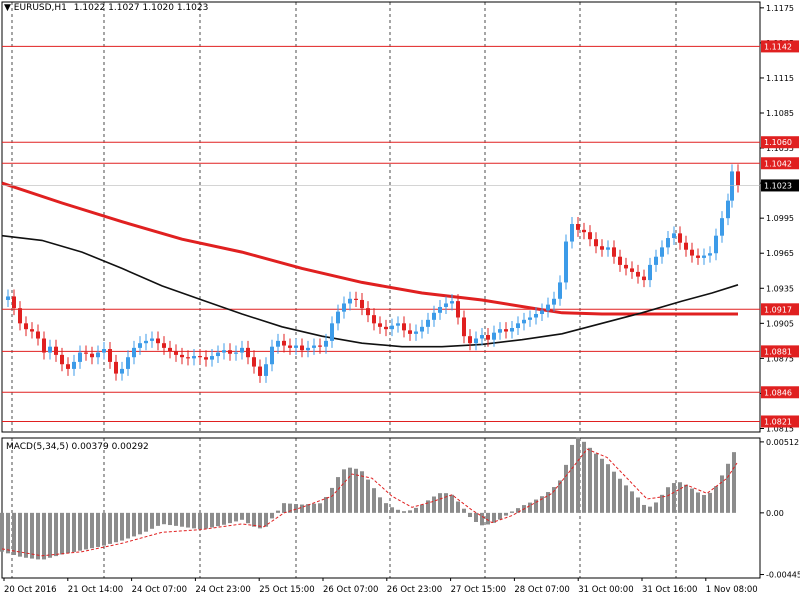 This screenshot has height=603, width=800. Describe the element at coordinates (7, 8) in the screenshot. I see `dropdown-arrow-icon: ▼` at that location.